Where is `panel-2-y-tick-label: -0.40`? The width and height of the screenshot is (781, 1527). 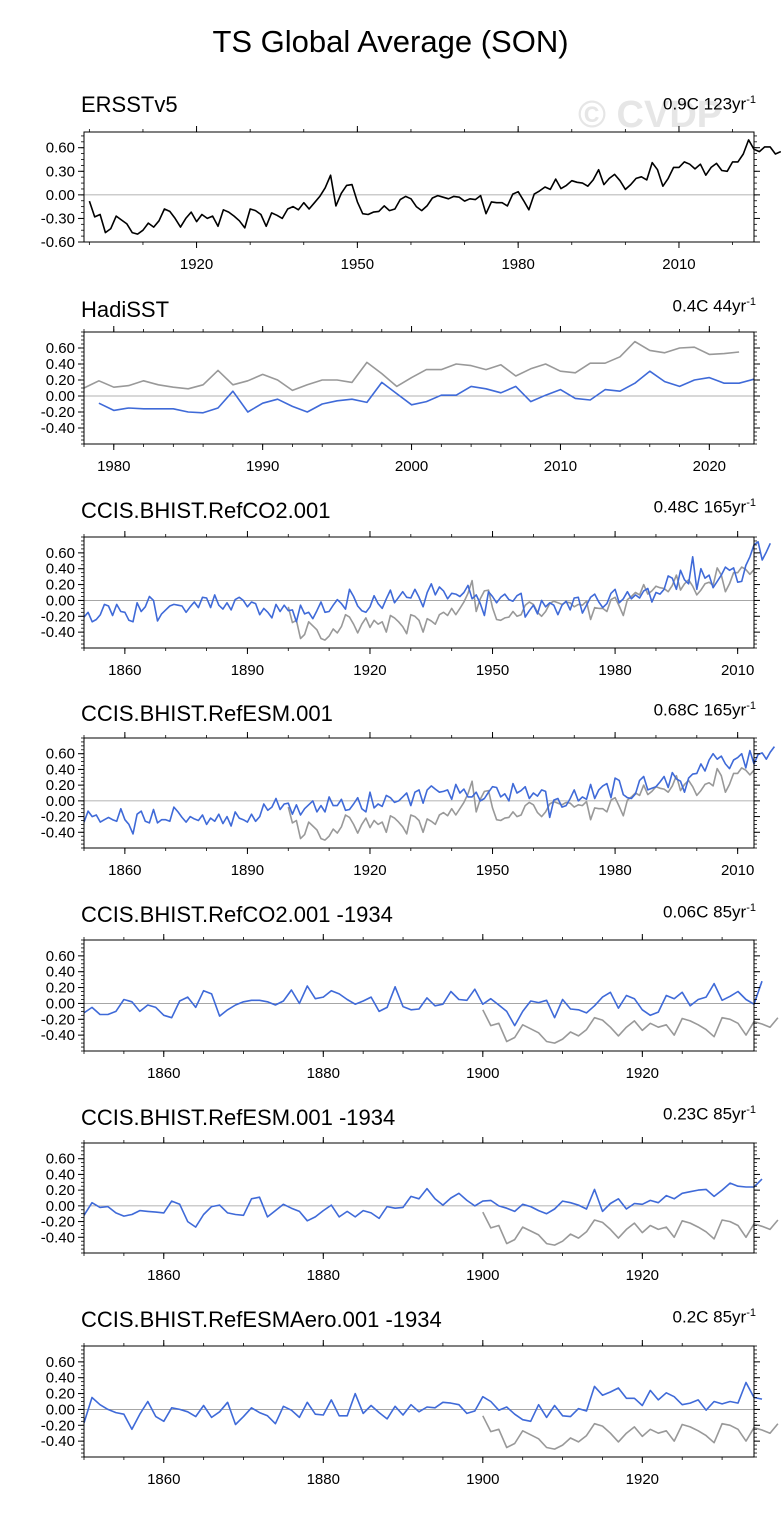
panel-2-y-tick-label: -0.40 is located at coordinates (58, 428).